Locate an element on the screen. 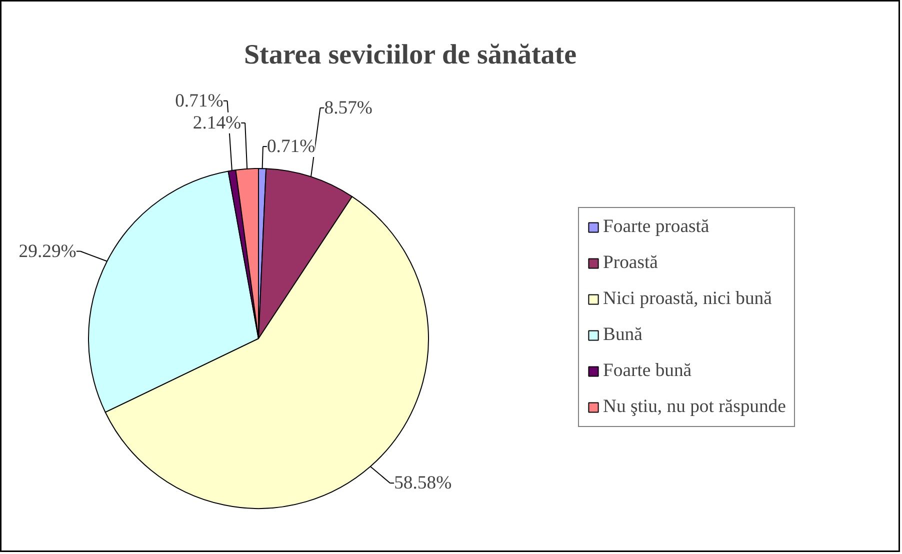 The height and width of the screenshot is (554, 902). data-label: 58.58% is located at coordinates (423, 483).